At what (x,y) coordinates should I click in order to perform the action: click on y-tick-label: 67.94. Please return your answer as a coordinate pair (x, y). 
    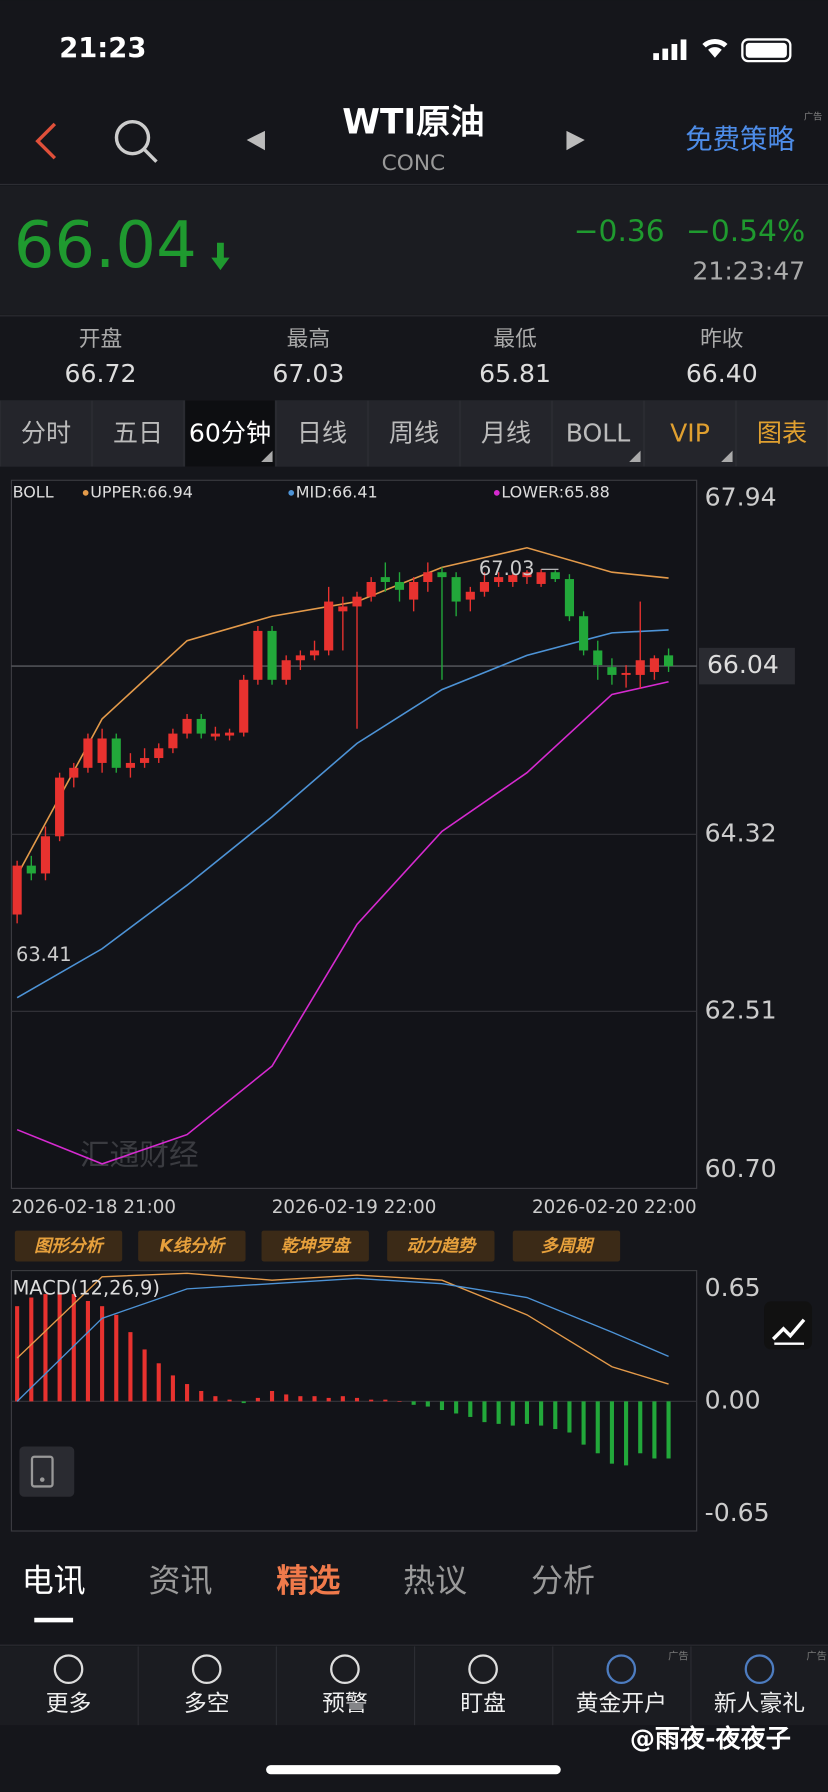
    Looking at the image, I should click on (741, 497).